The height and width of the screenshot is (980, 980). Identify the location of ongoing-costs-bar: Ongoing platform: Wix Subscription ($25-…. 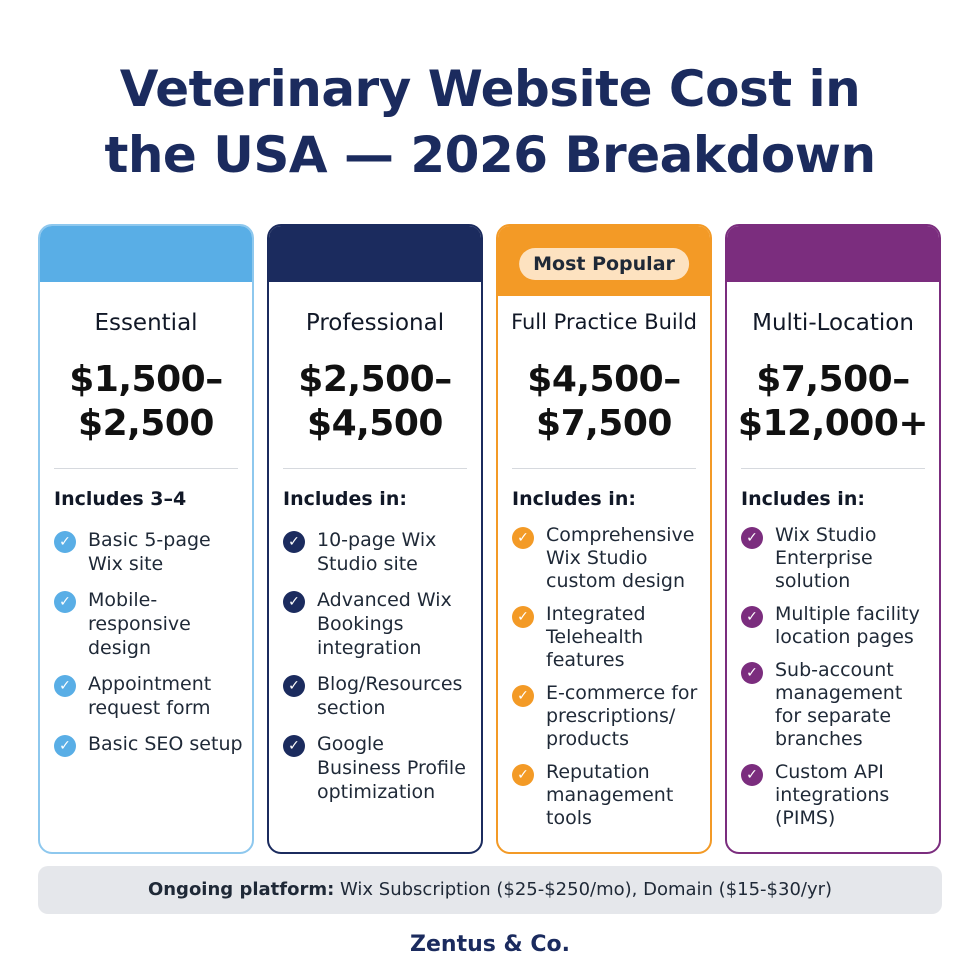
(490, 890).